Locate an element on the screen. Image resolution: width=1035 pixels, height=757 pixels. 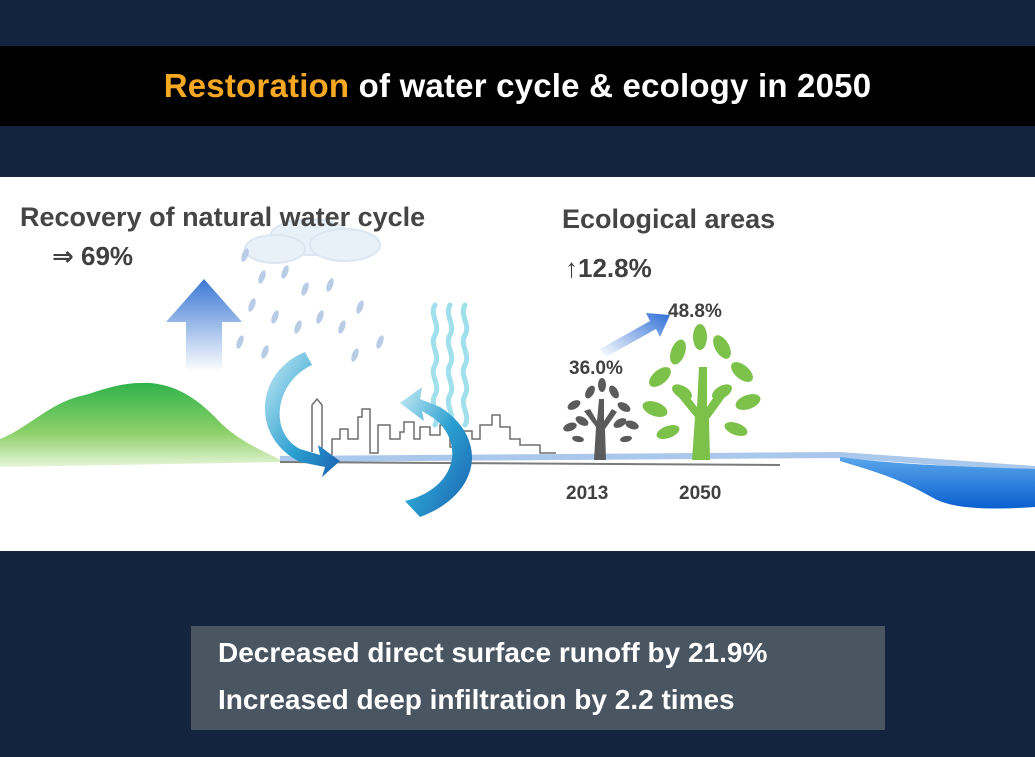
water-cycle-value: ⇒ 69% is located at coordinates (93, 256).